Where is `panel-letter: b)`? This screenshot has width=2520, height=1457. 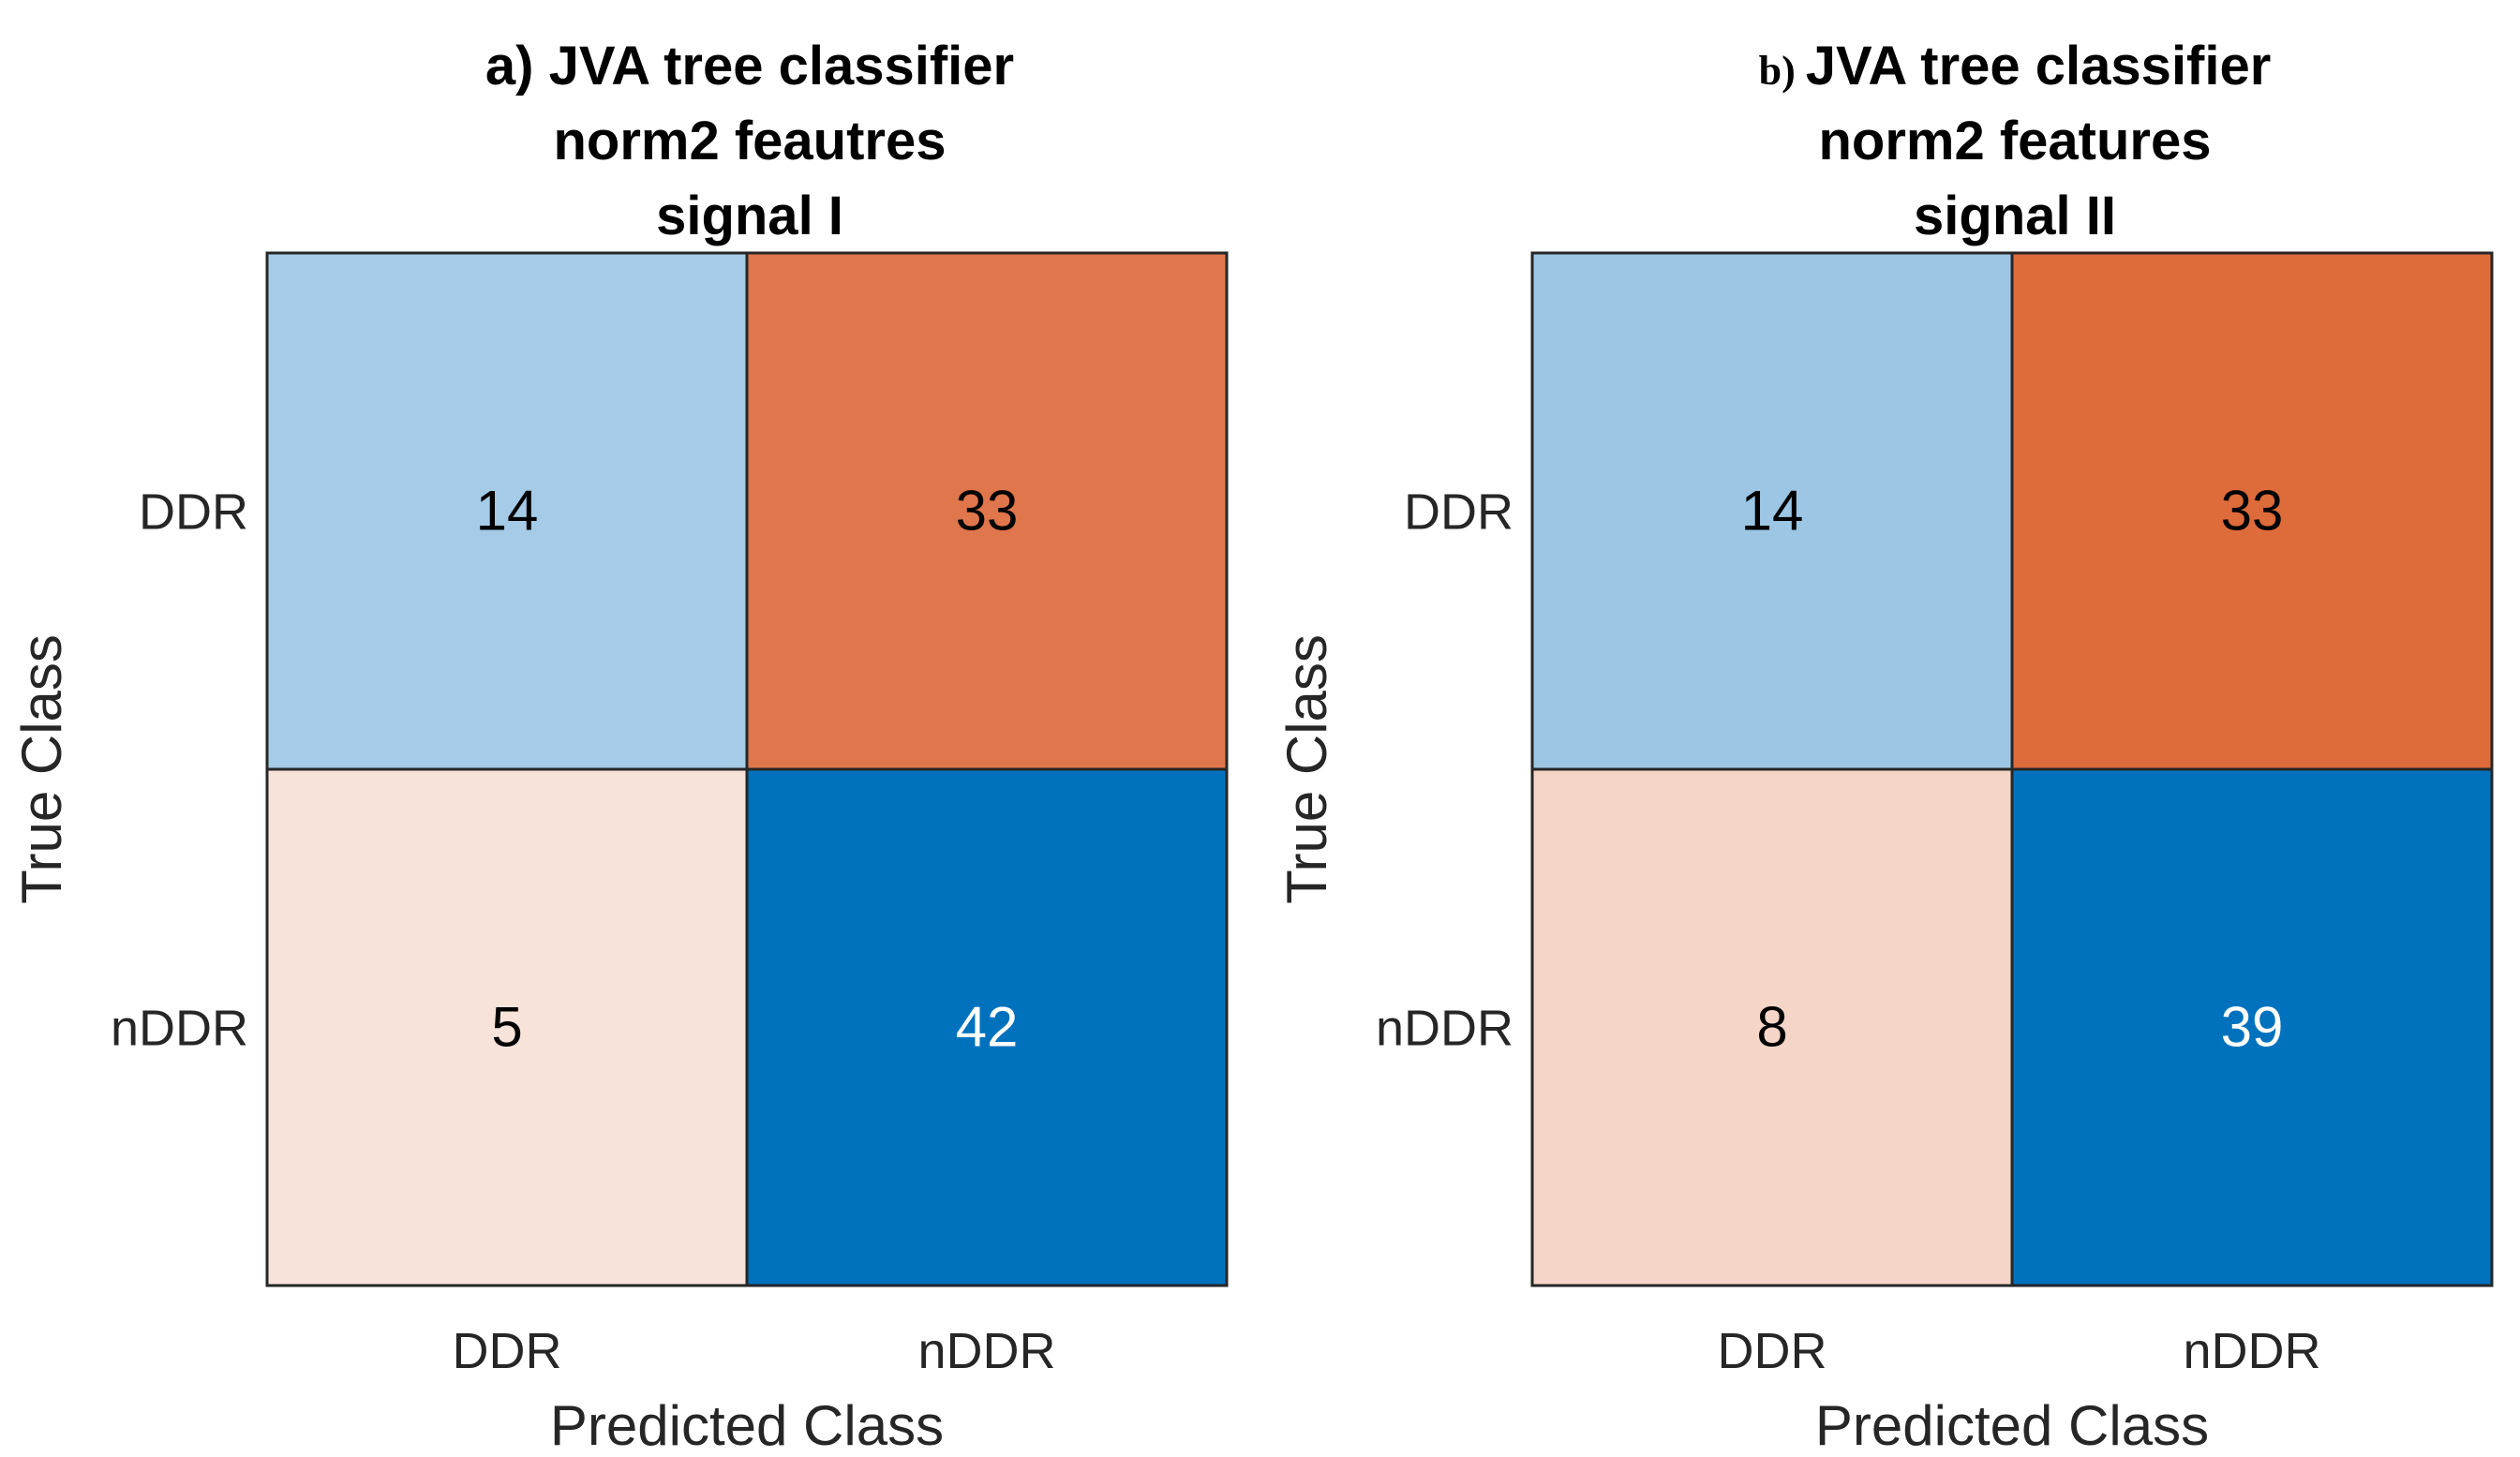
panel-letter: b) is located at coordinates (1782, 71).